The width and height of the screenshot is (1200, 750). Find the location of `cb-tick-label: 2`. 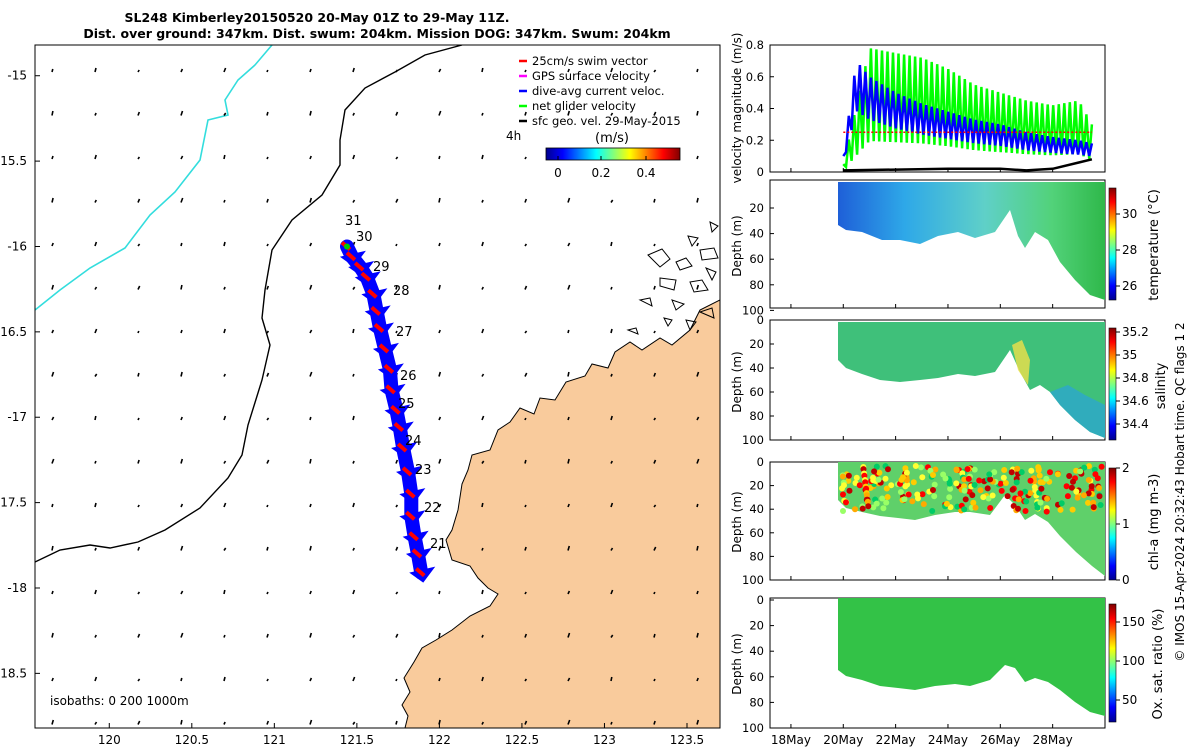

cb-tick-label: 2 is located at coordinates (1126, 468).